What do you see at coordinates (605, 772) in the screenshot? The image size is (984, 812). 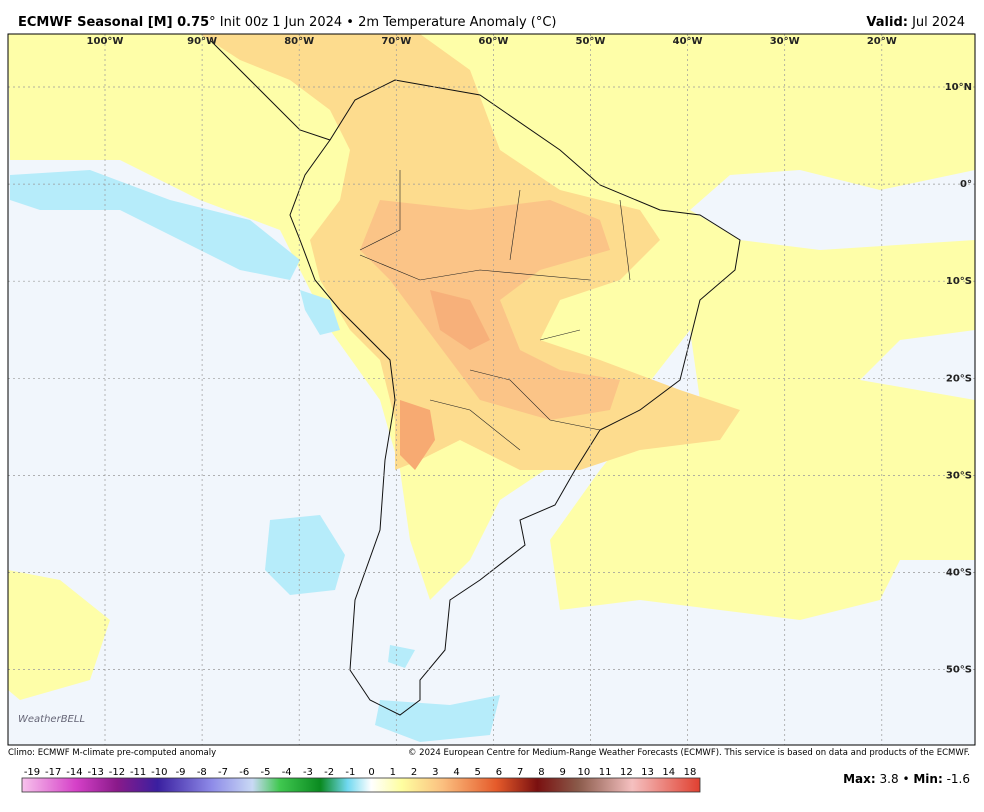 I see `colorbar-label: 11` at bounding box center [605, 772].